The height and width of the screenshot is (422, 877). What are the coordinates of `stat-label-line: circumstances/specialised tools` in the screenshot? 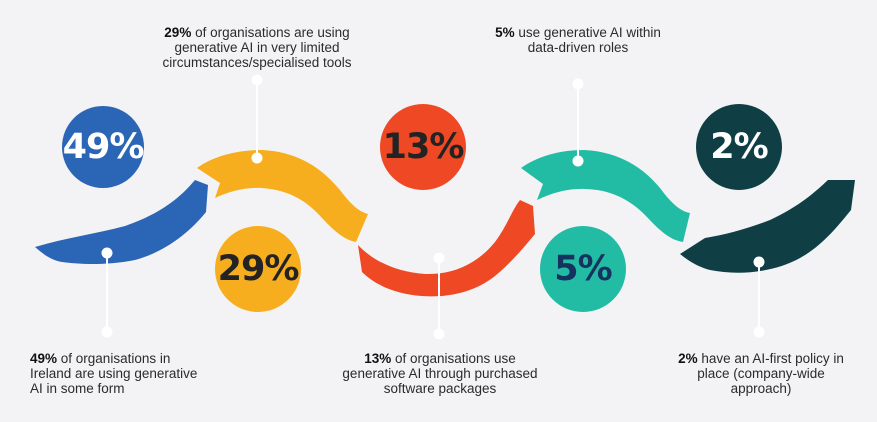 It's located at (257, 62).